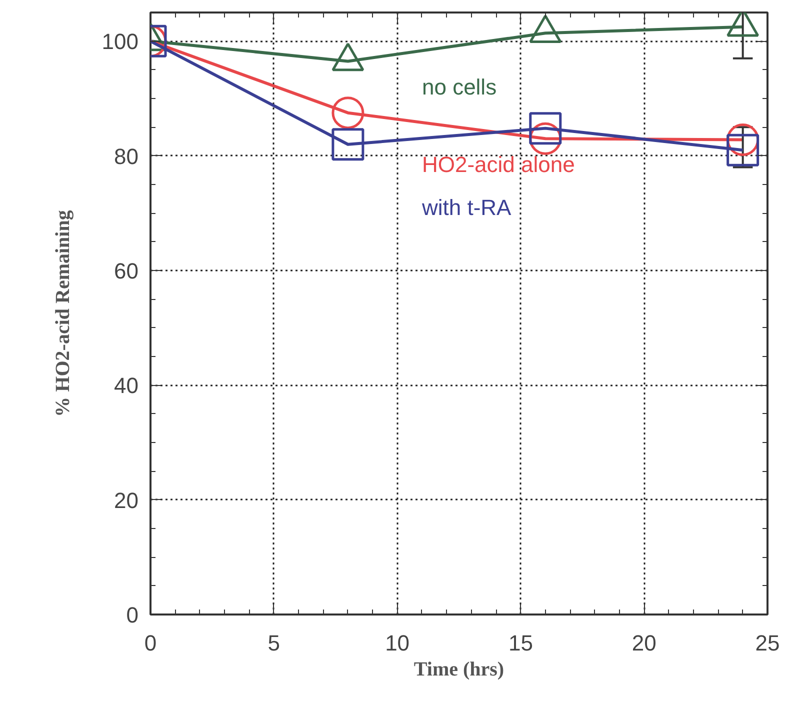 Image resolution: width=787 pixels, height=724 pixels. I want to click on y-axis-title: % HO2-acid Remaining, so click(63, 313).